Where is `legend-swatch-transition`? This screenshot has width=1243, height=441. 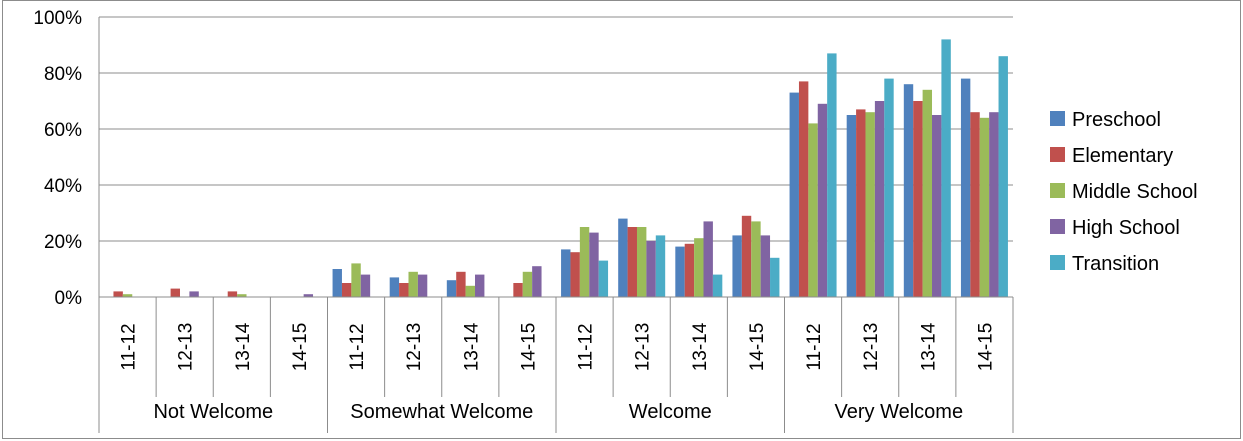 legend-swatch-transition is located at coordinates (1057, 262).